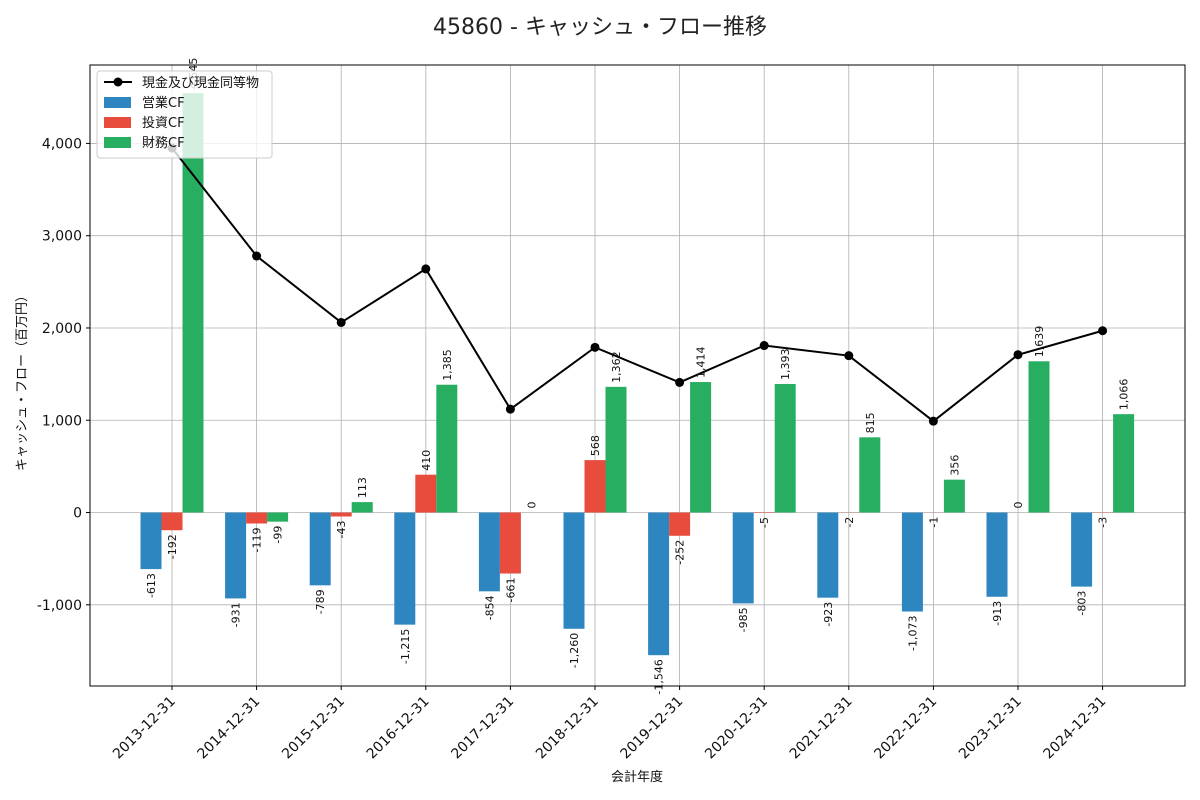  I want to click on y-tick-label: 1,000, so click(62, 421).